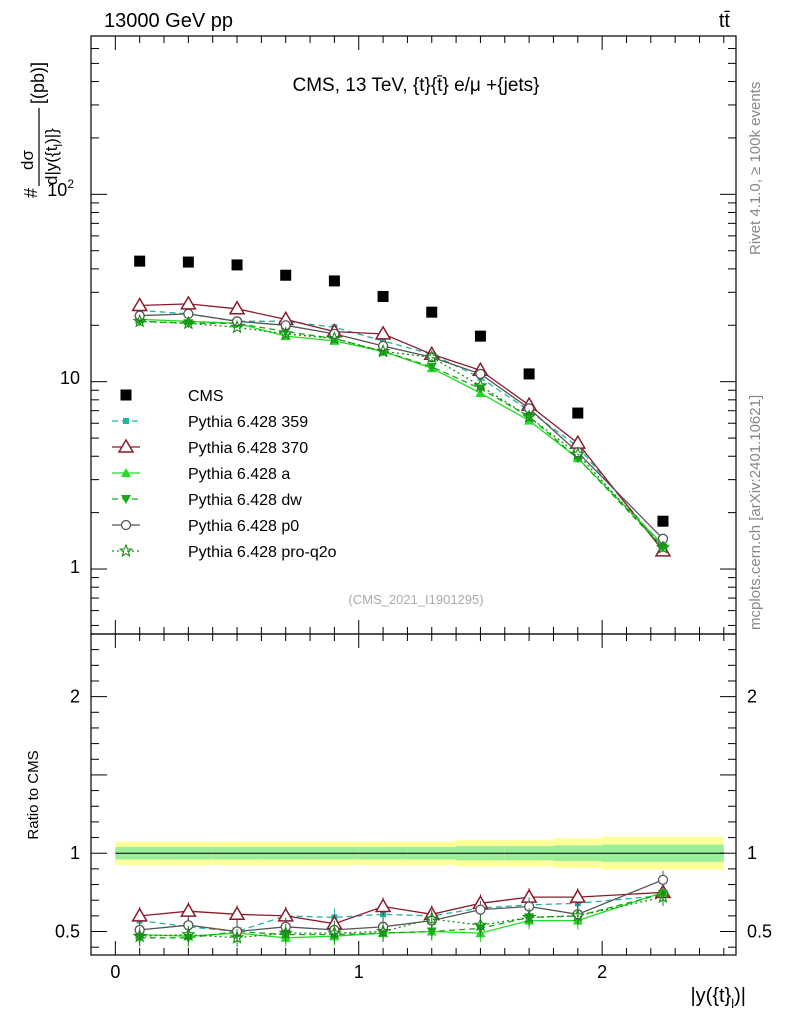 This screenshot has width=786, height=1024. What do you see at coordinates (415, 85) in the screenshot?
I see `main-title: CMS, 13 TeV, {t}{t̄} e/μ +{jets}` at bounding box center [415, 85].